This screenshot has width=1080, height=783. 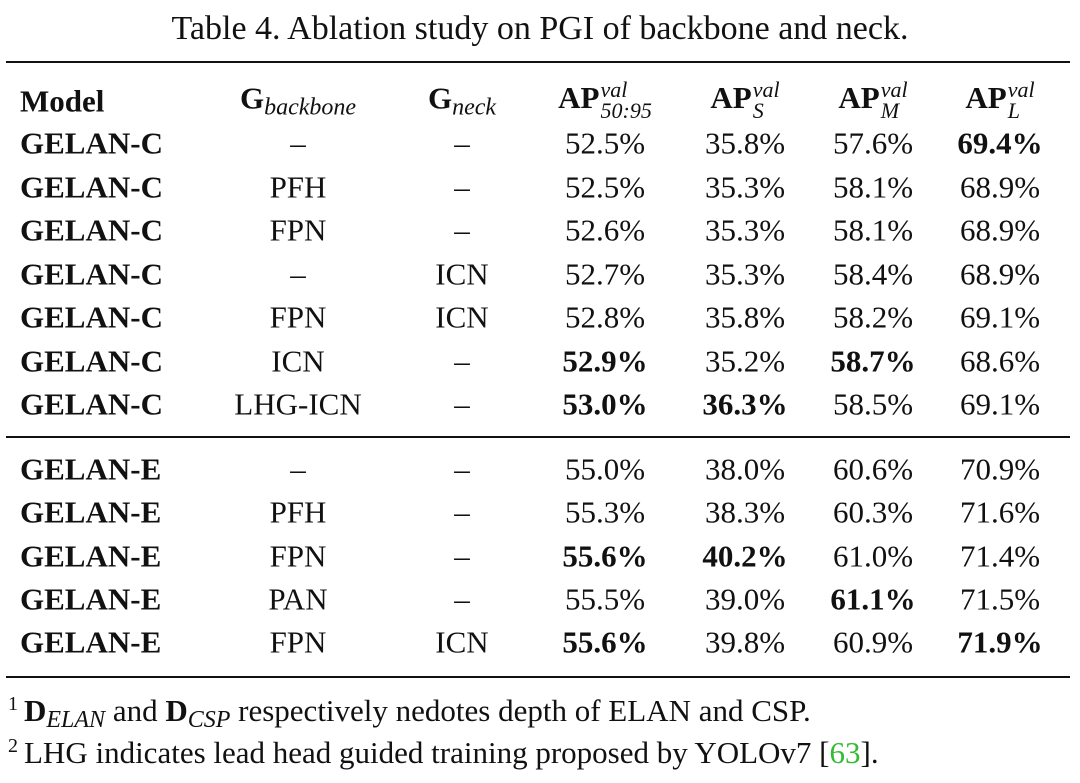 I want to click on table-cell: PAN, so click(x=298, y=599).